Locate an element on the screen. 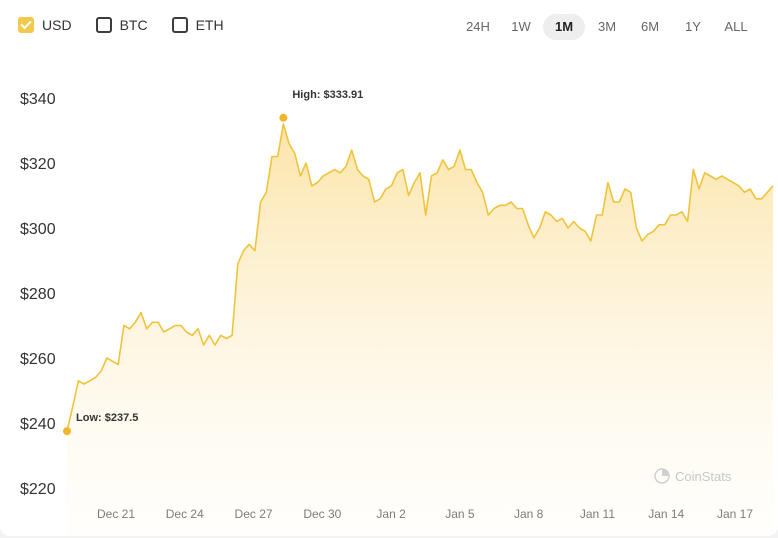  currency-toggle-usd: USD is located at coordinates (45, 25).